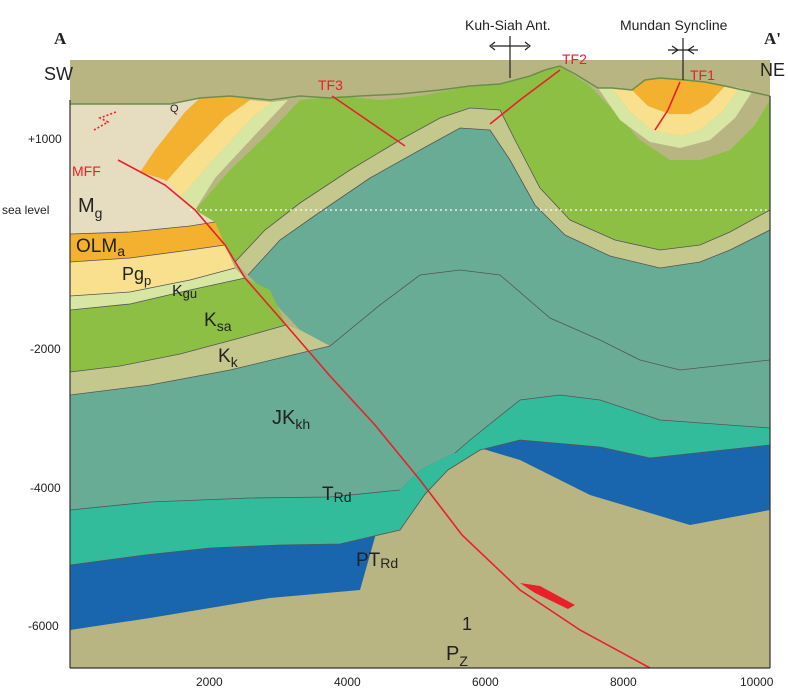  What do you see at coordinates (157, 289) in the screenshot?
I see `unit-kgu-layer` at bounding box center [157, 289].